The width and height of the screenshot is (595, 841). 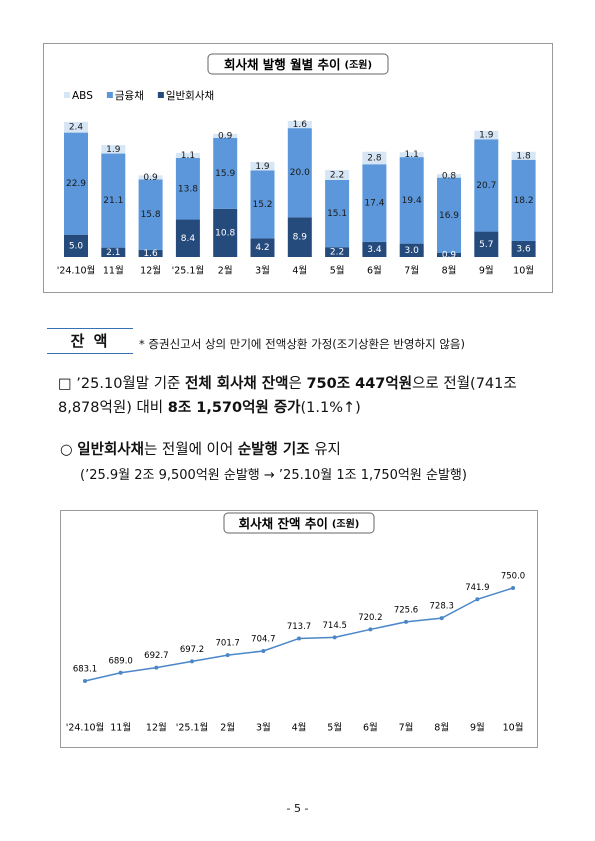 I want to click on data-label: 4.2, so click(x=262, y=248).